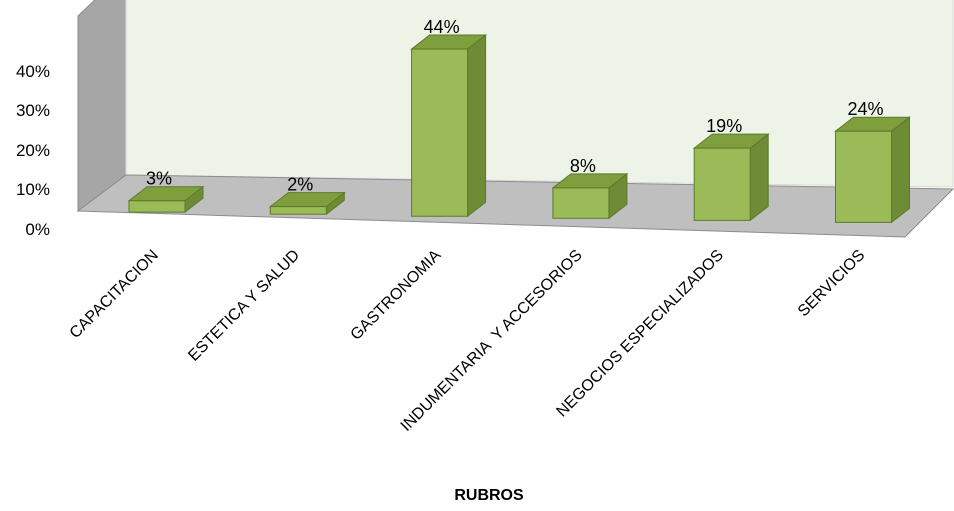  What do you see at coordinates (489, 495) in the screenshot?
I see `x-axis-title: RUBROS` at bounding box center [489, 495].